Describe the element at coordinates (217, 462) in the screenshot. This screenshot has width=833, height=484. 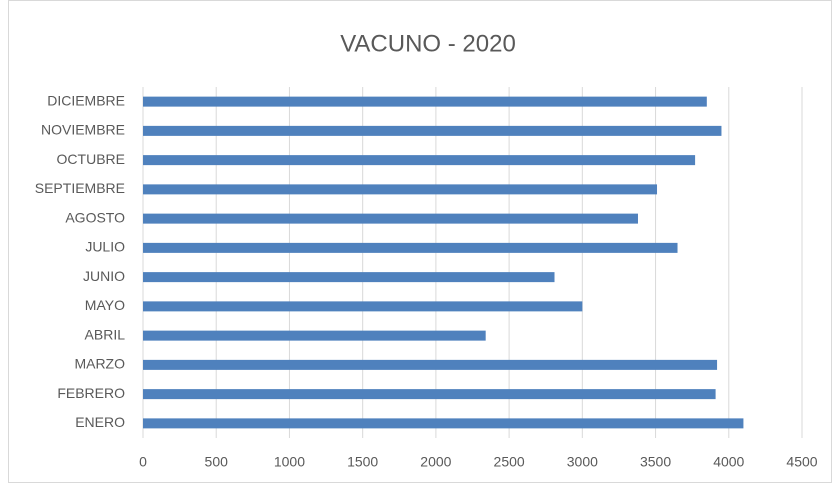
I see `x-tick-label: 500` at that location.